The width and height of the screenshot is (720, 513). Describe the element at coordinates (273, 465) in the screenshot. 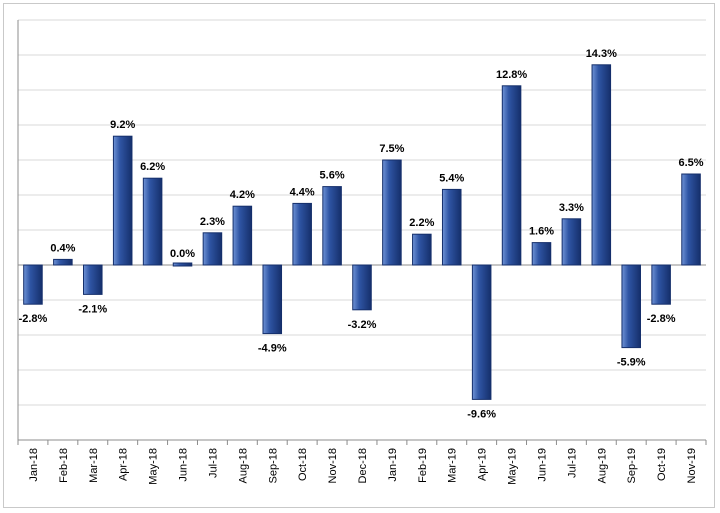

I see `x-tick-label: Sep-18` at that location.